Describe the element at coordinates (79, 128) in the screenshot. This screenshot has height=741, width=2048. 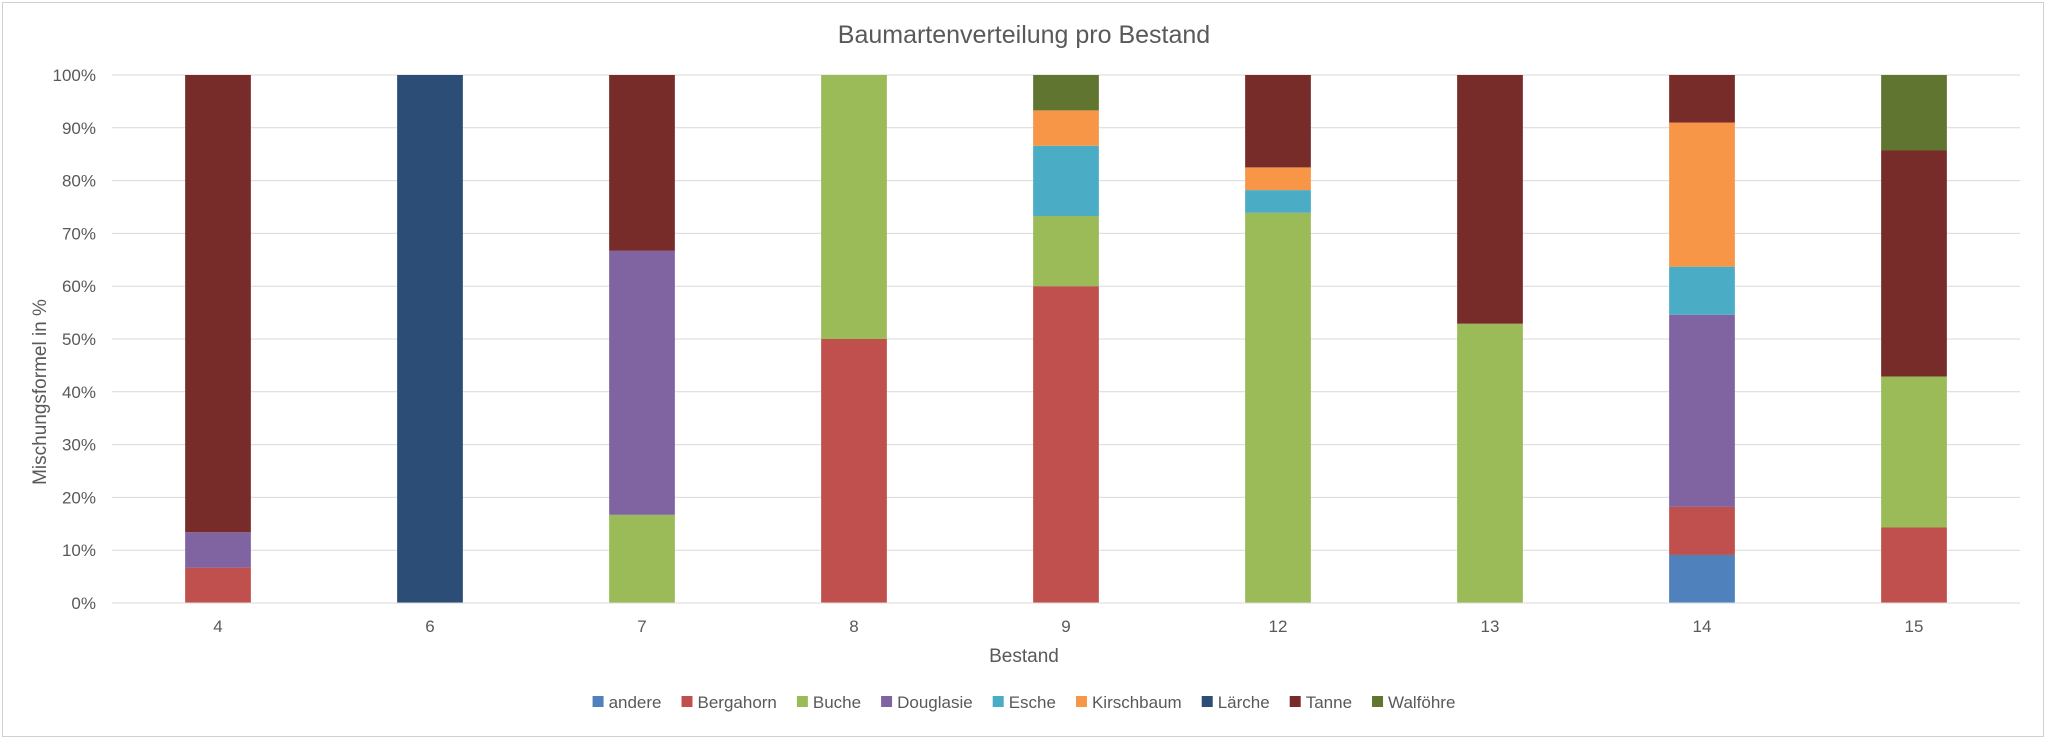
I see `y-tick-label: 90%` at that location.